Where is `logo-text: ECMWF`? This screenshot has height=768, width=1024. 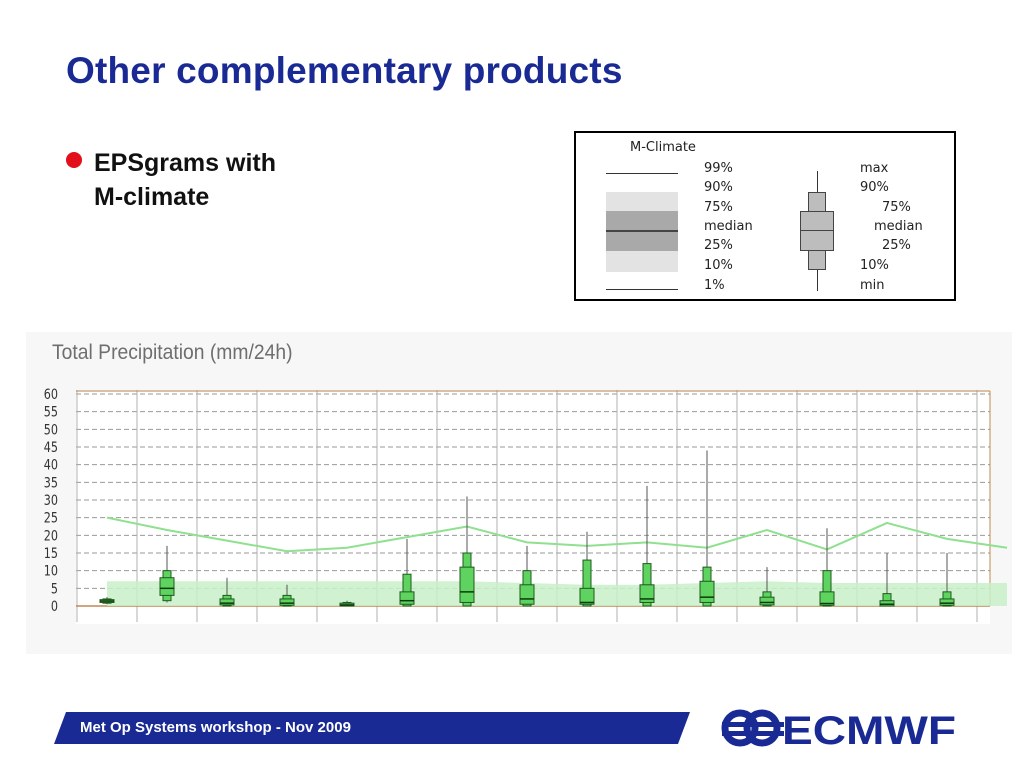 logo-text: ECMWF is located at coordinates (869, 730).